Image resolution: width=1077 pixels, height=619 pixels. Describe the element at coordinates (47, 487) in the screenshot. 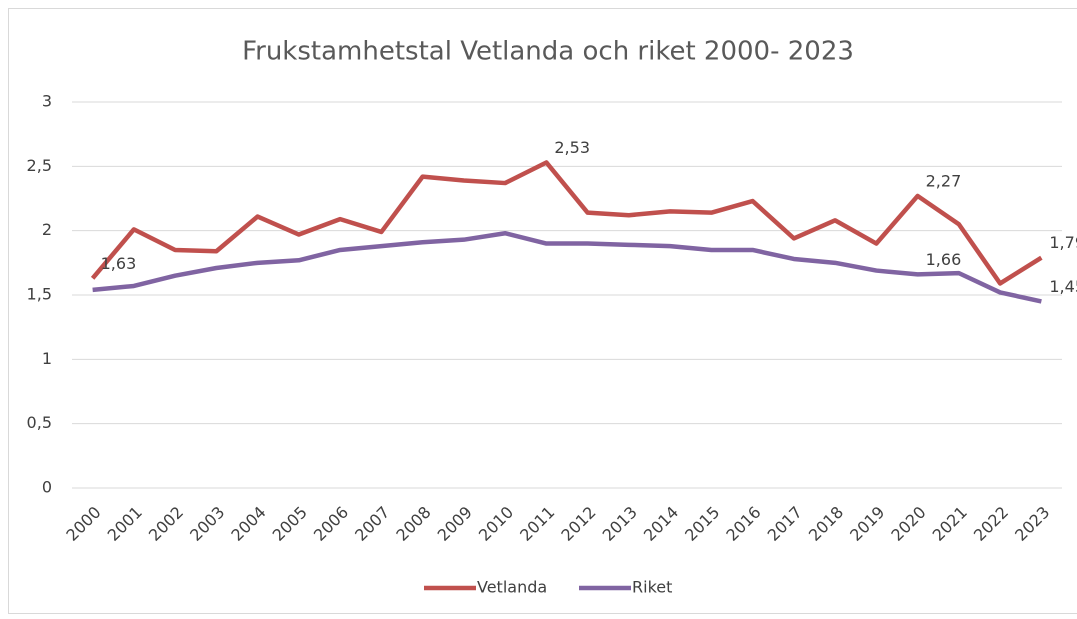

I see `y-tick-label: 0` at that location.